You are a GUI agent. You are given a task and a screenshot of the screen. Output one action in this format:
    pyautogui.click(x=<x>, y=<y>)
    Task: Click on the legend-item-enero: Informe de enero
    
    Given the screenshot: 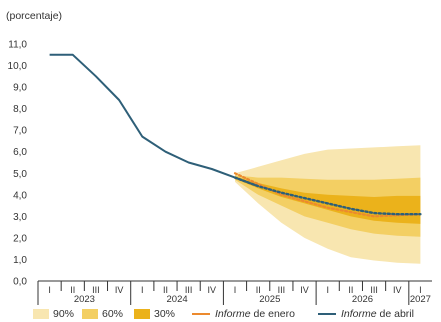 What is the action you would take?
    pyautogui.click(x=243, y=314)
    